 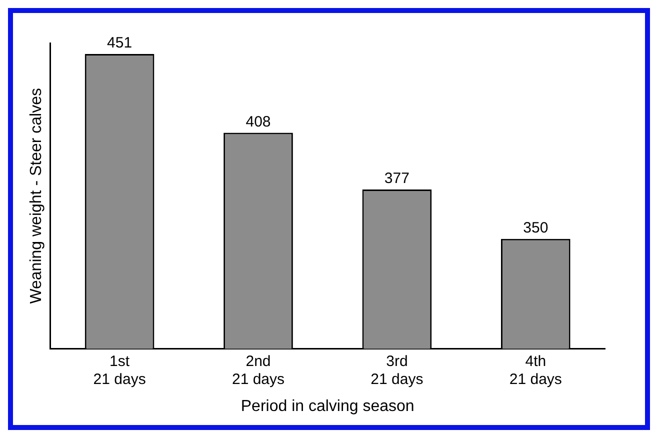 I want to click on x-tick-label: 1st 21 days, so click(x=119, y=370).